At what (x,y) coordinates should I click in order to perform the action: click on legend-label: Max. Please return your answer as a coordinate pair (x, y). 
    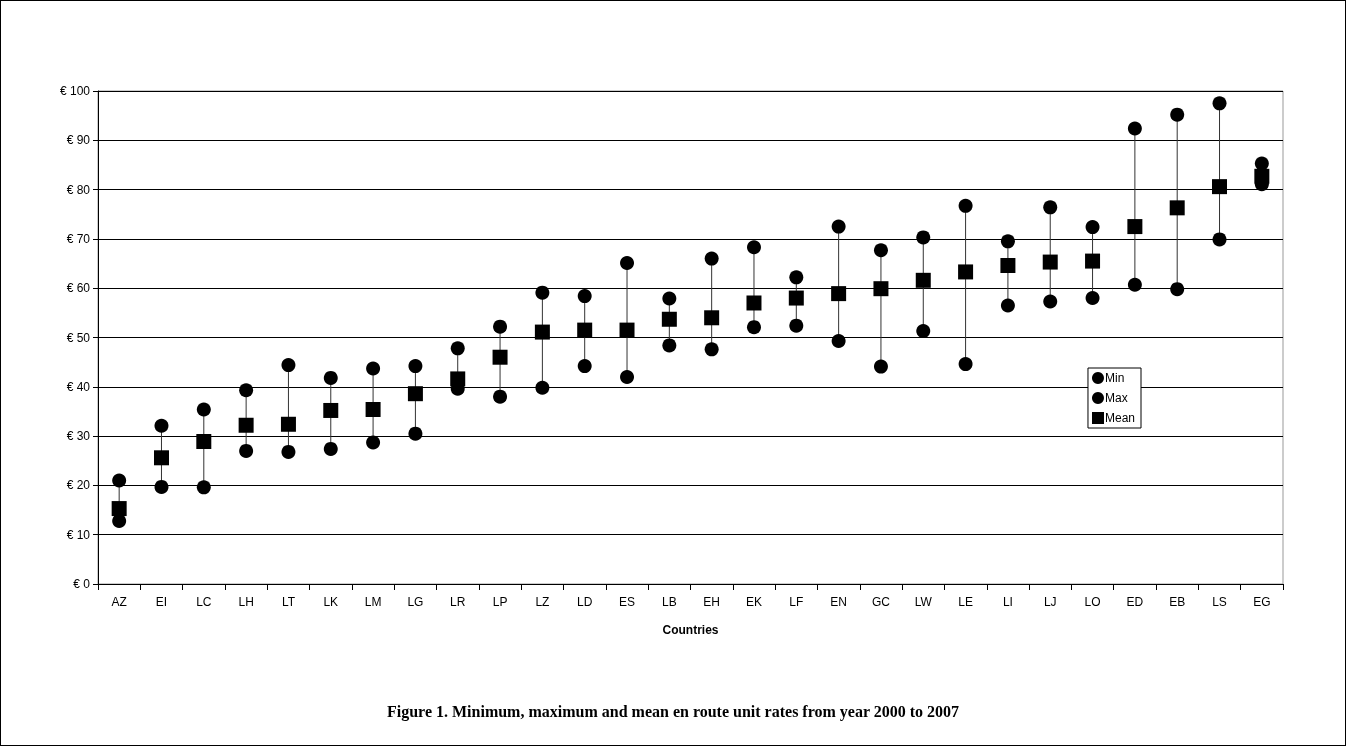
    Looking at the image, I should click on (1116, 398).